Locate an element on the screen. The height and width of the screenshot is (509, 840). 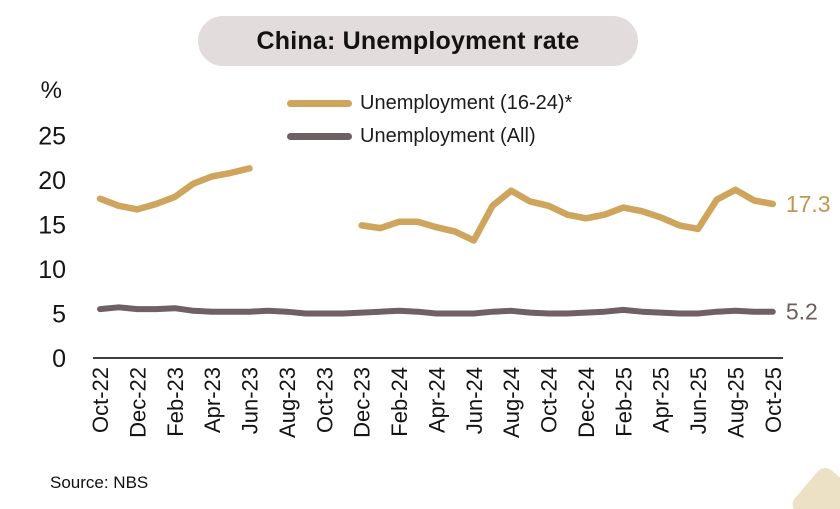
chart-title-pill: China: Unemployment rate is located at coordinates (418, 41).